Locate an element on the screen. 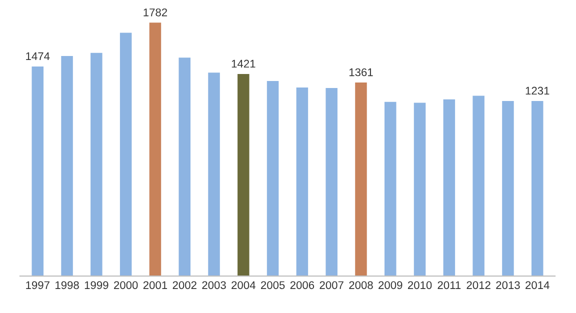 This screenshot has width=576, height=313. data-label: 1361 is located at coordinates (361, 72).